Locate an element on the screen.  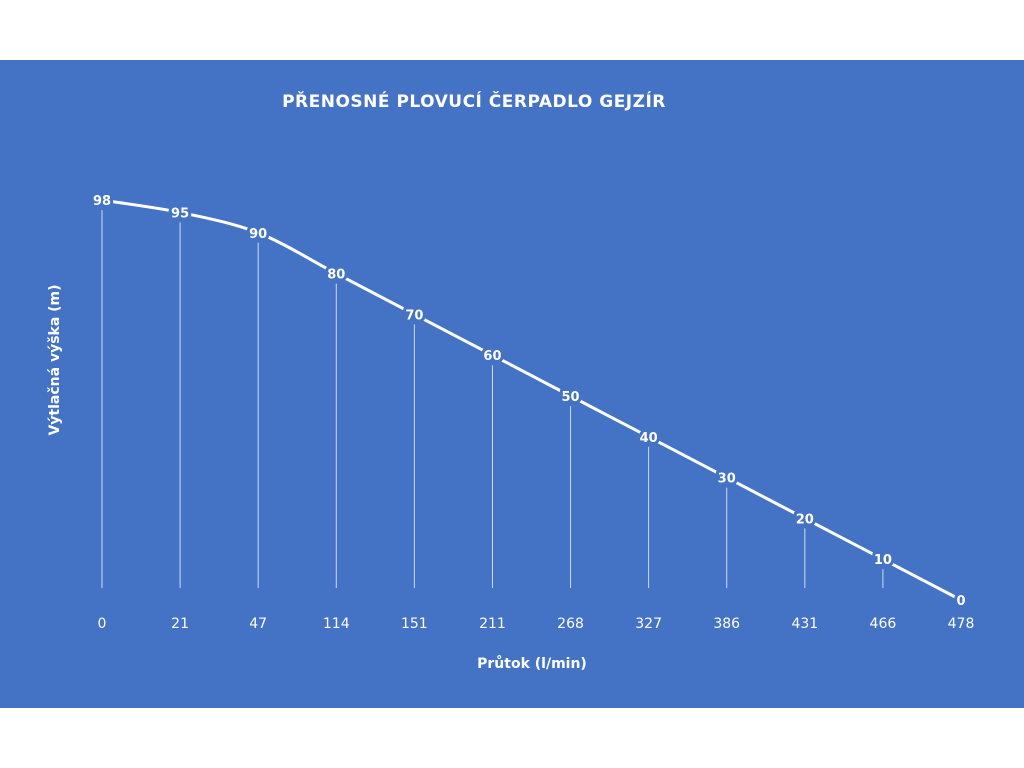
data-label: 80 is located at coordinates (336, 275).